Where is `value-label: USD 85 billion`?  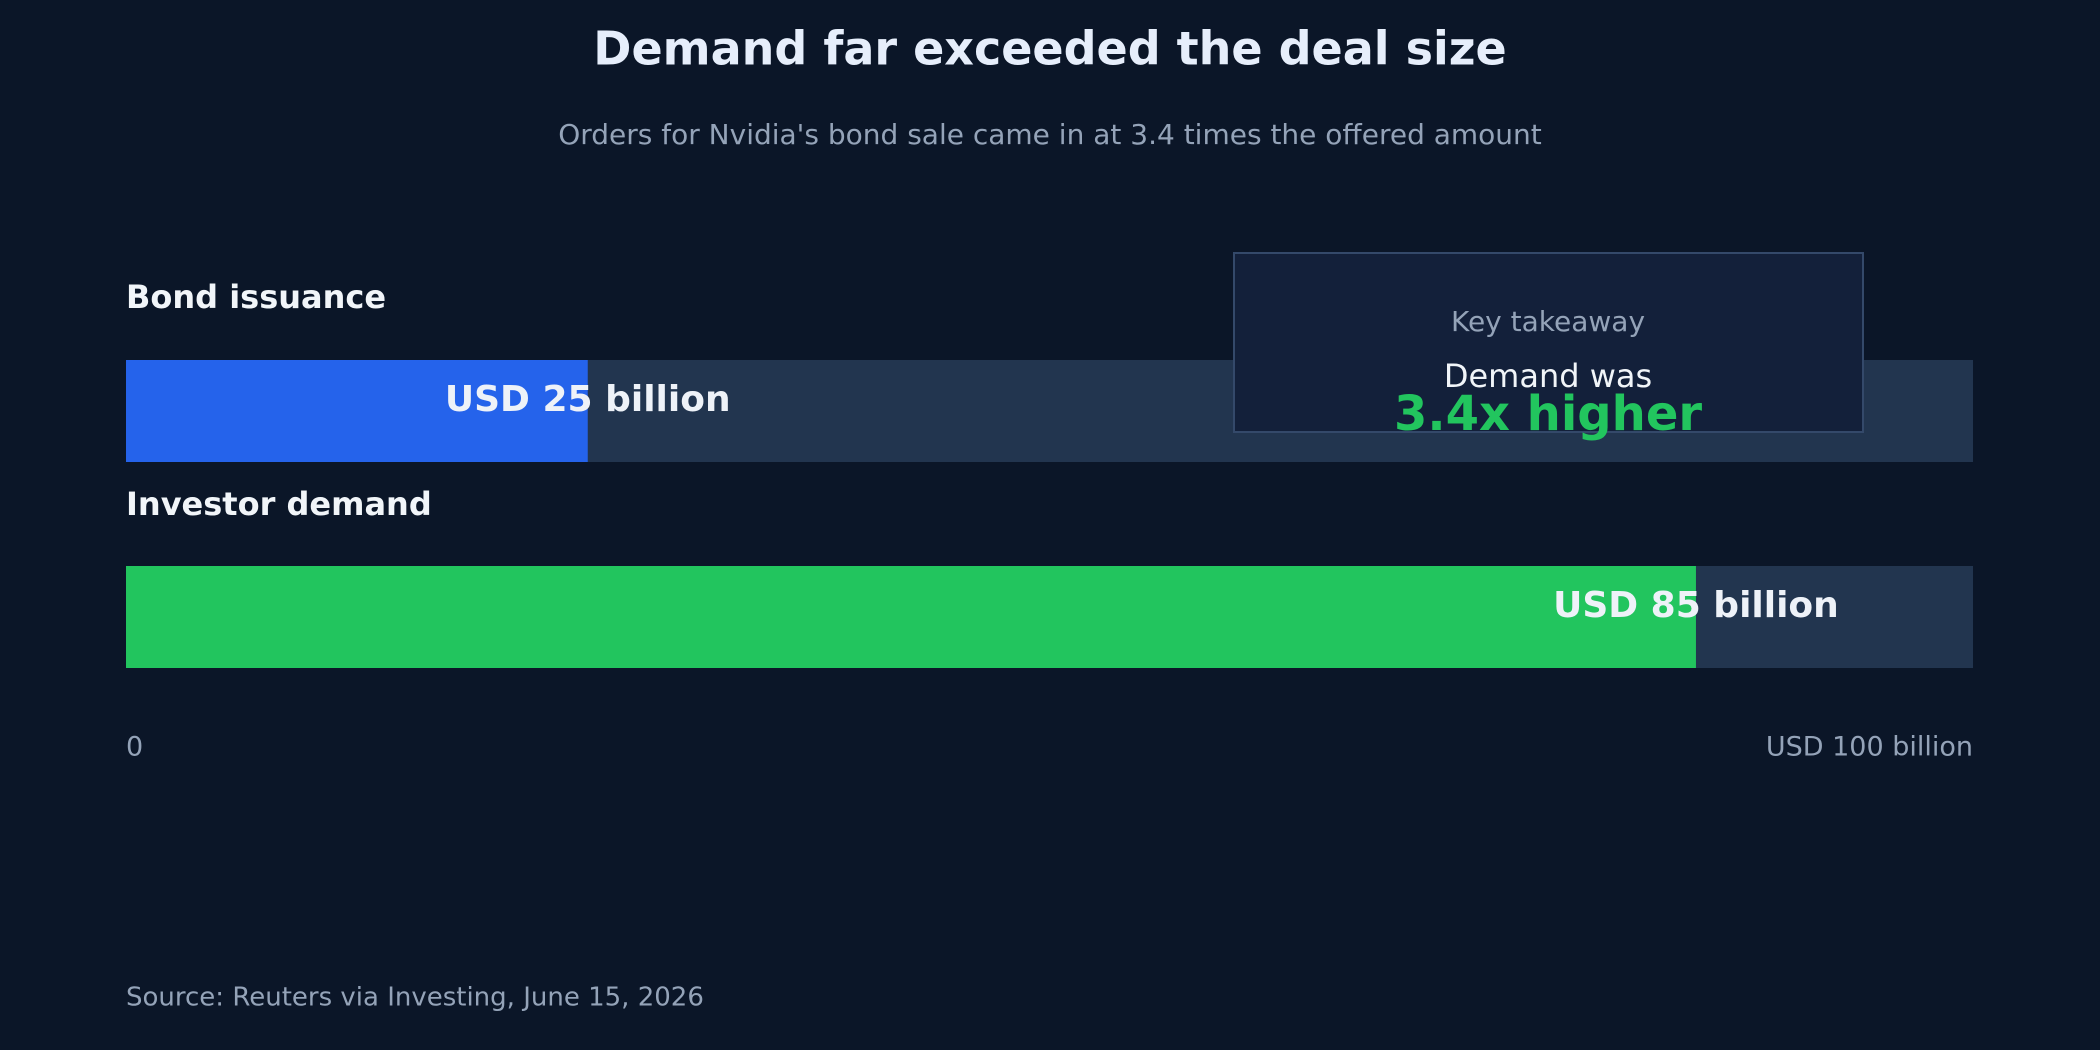 value-label: USD 85 billion is located at coordinates (1696, 605).